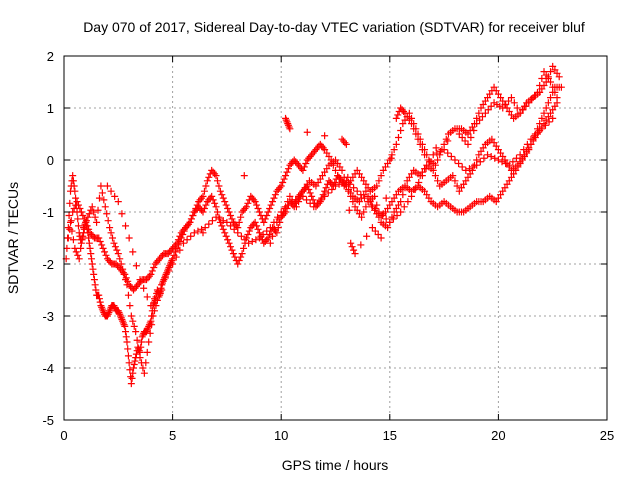  What do you see at coordinates (48, 316) in the screenshot?
I see `y-tick-label: -3` at bounding box center [48, 316].